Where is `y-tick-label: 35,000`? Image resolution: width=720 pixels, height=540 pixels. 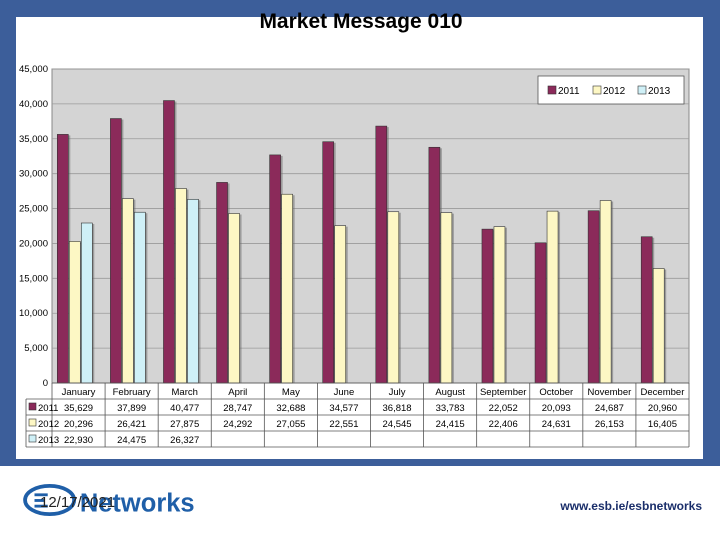 y-tick-label: 35,000 is located at coordinates (33, 139).